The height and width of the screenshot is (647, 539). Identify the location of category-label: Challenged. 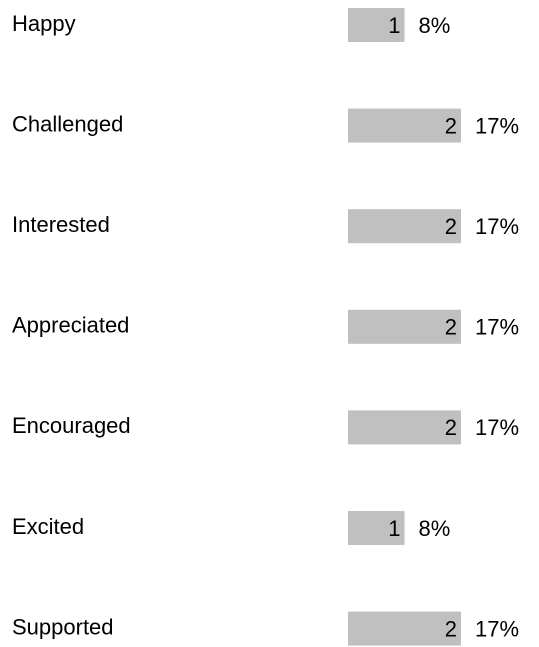
(67, 123).